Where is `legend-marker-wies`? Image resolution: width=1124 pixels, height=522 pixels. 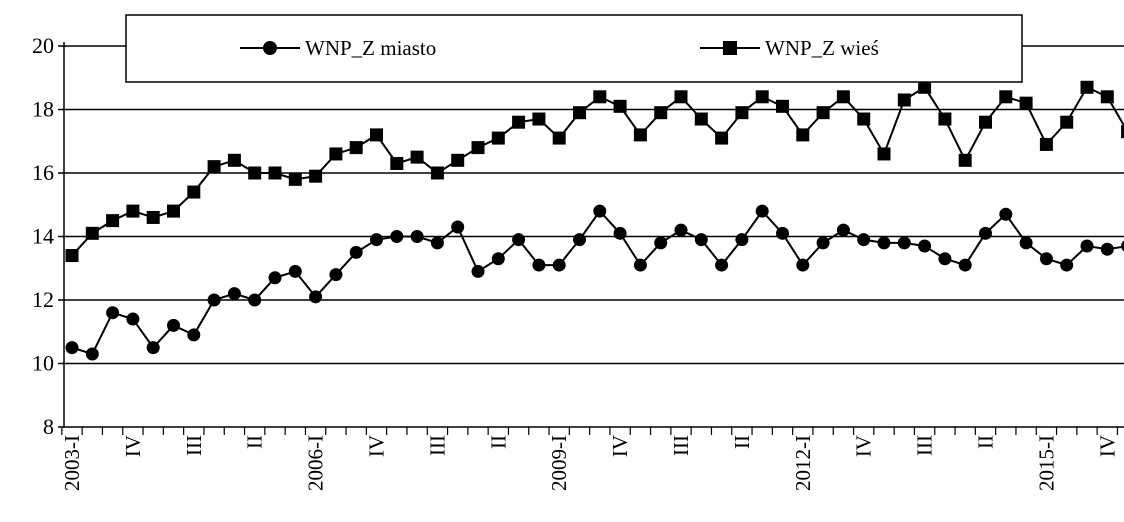
legend-marker-wies is located at coordinates (730, 48).